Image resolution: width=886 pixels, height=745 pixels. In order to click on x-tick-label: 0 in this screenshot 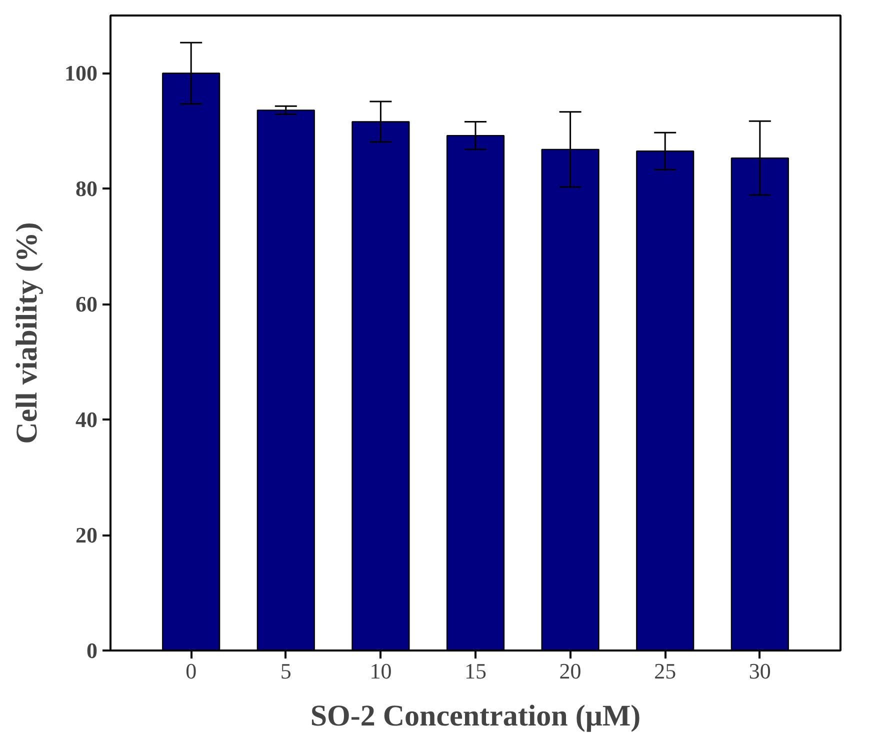, I will do `click(191, 671)`.